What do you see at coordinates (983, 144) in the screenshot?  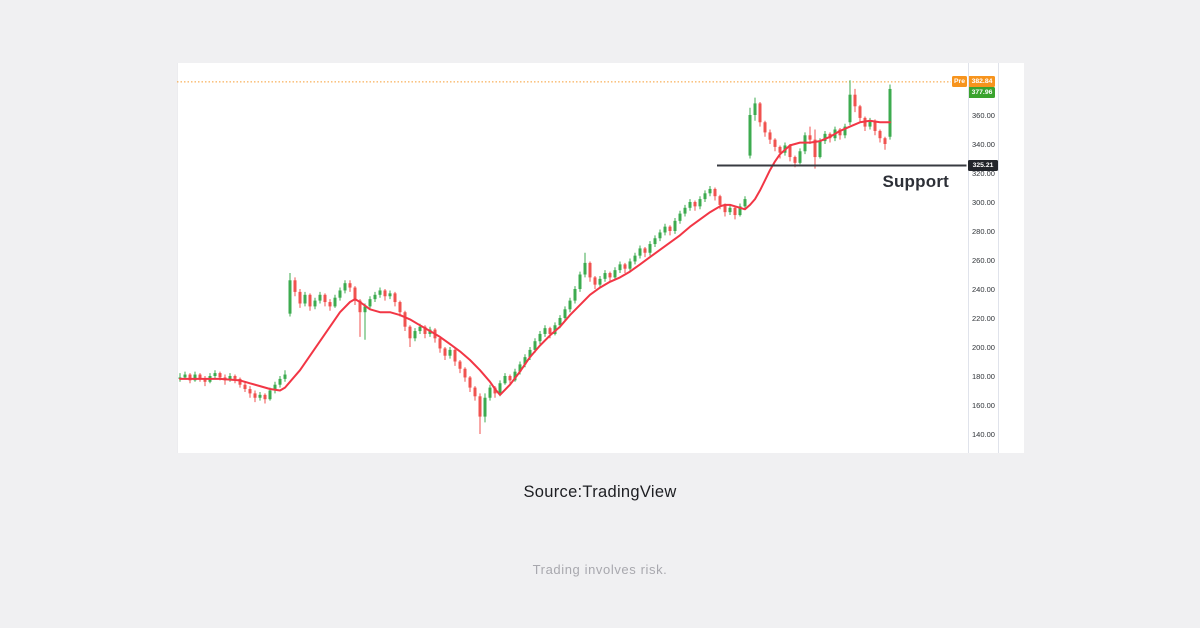 I see `y-axis-tick-label: 340.00` at bounding box center [983, 144].